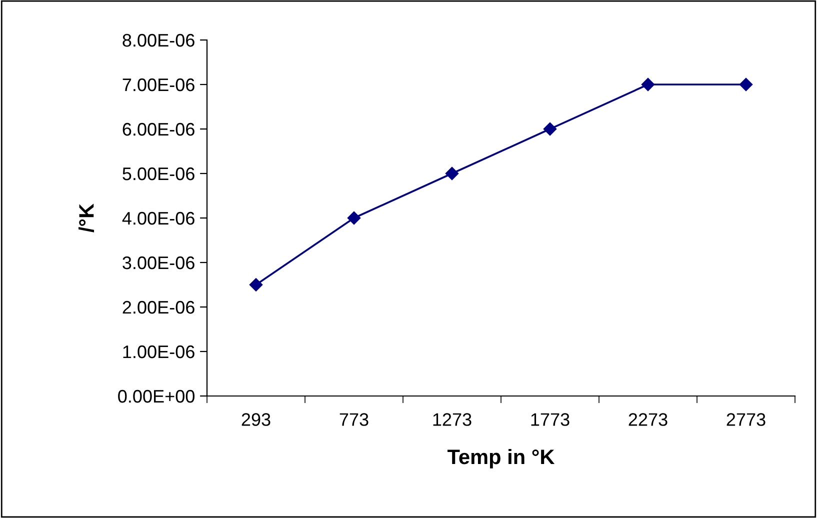 This screenshot has height=518, width=817. What do you see at coordinates (158, 351) in the screenshot?
I see `y-tick-label: 1.00E-06` at bounding box center [158, 351].